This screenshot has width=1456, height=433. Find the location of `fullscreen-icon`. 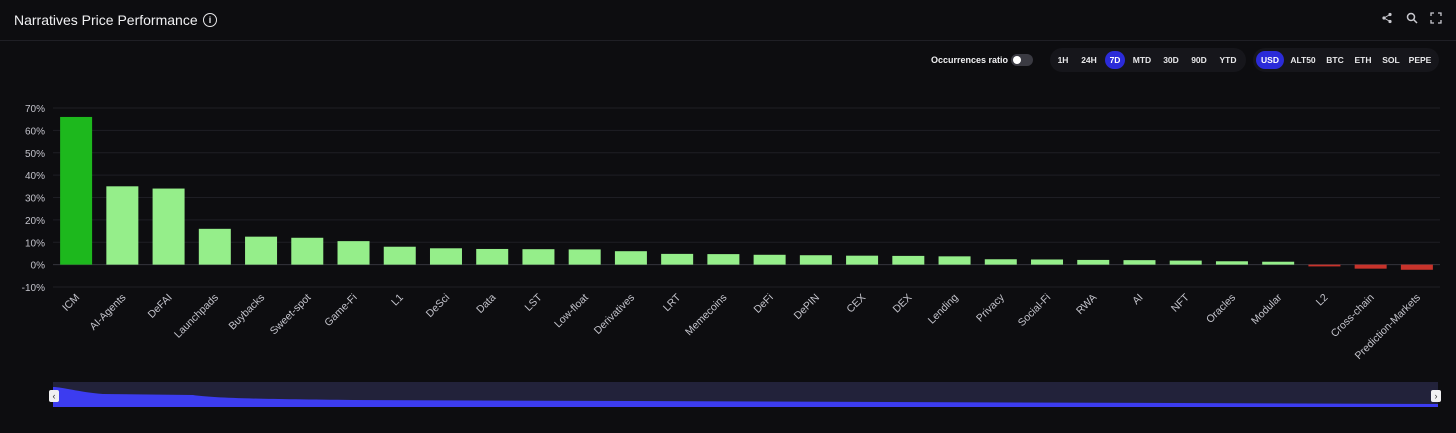

fullscreen-icon is located at coordinates (1437, 19).